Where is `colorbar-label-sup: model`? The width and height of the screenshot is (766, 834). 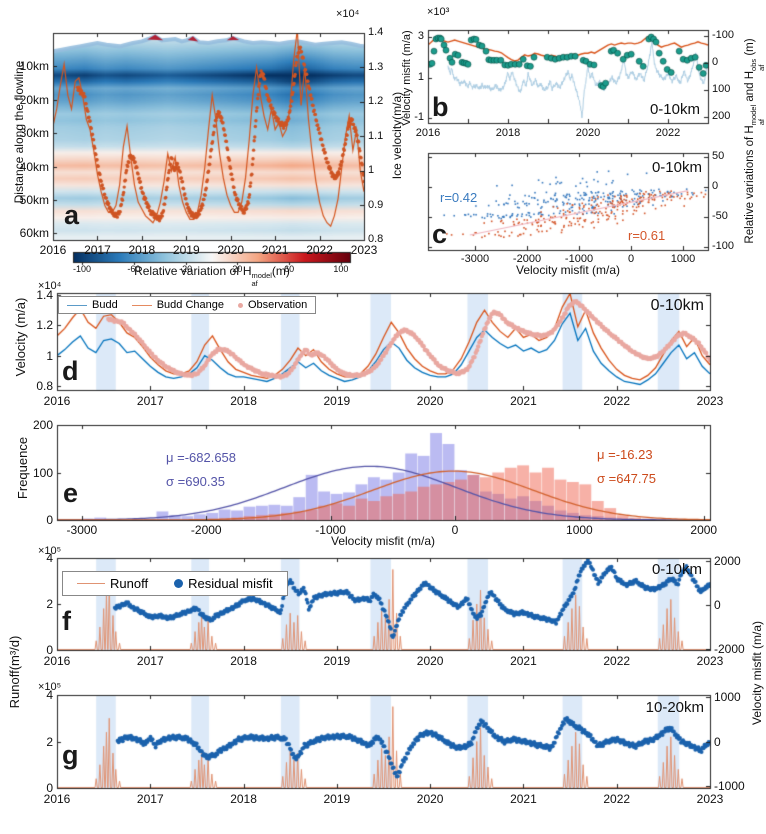
colorbar-label-sup: model is located at coordinates (261, 276).